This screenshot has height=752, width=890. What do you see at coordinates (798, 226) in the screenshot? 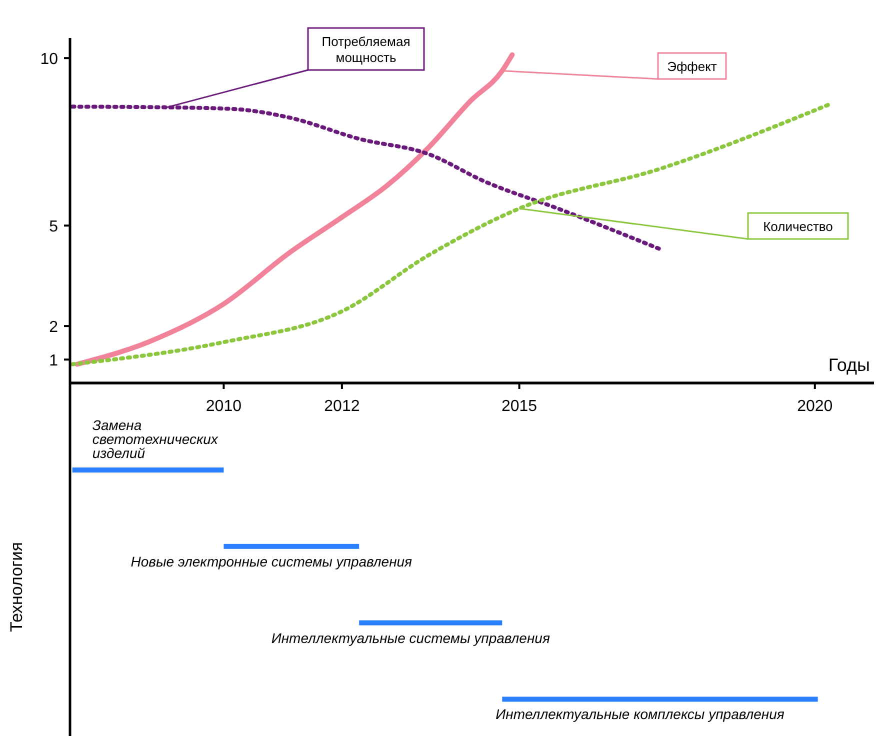
I see `text: Количество` at bounding box center [798, 226].